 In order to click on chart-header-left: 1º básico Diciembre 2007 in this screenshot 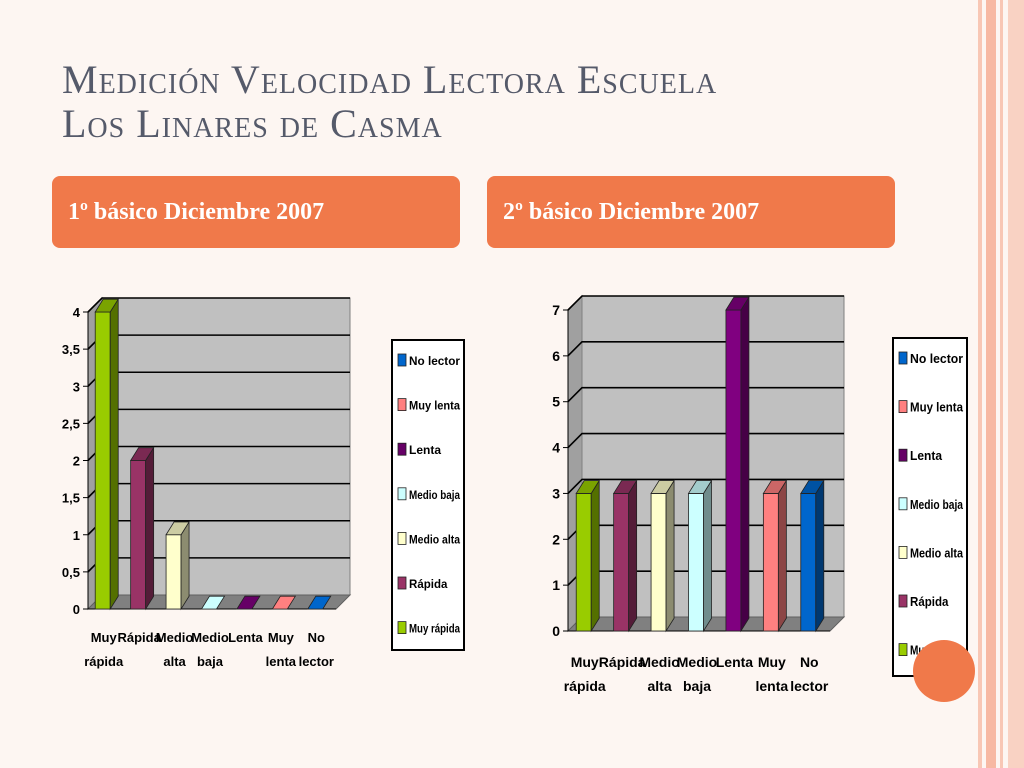, I will do `click(256, 212)`.